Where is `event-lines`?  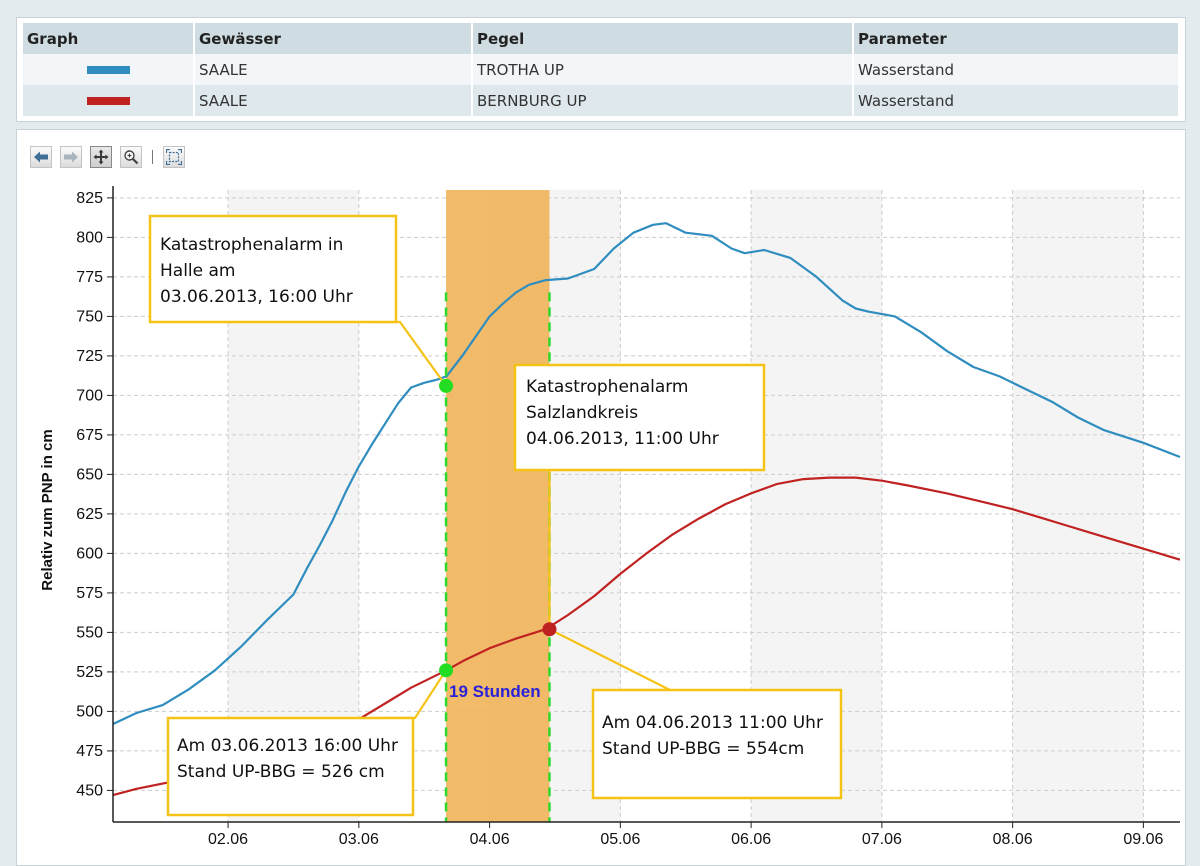 event-lines is located at coordinates (497, 557).